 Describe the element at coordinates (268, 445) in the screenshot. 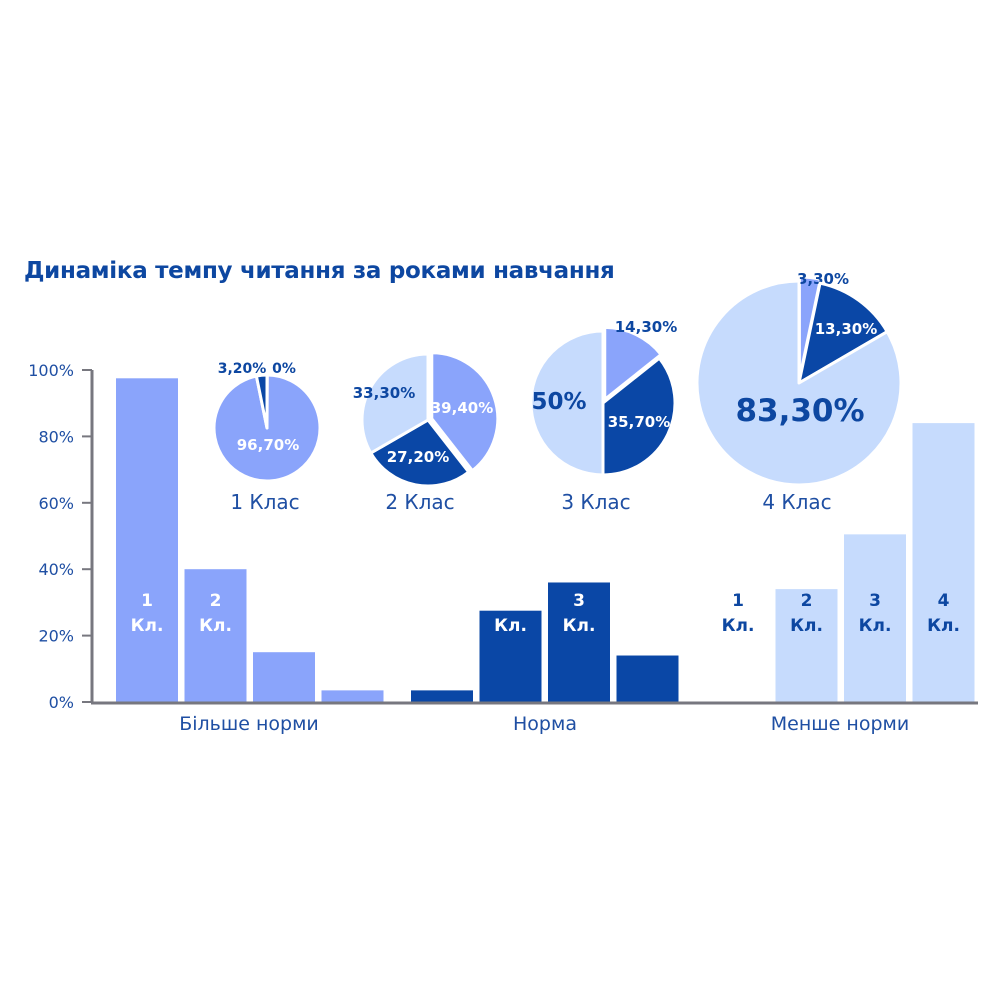

I see `pie-slice-label: 96,70%` at that location.